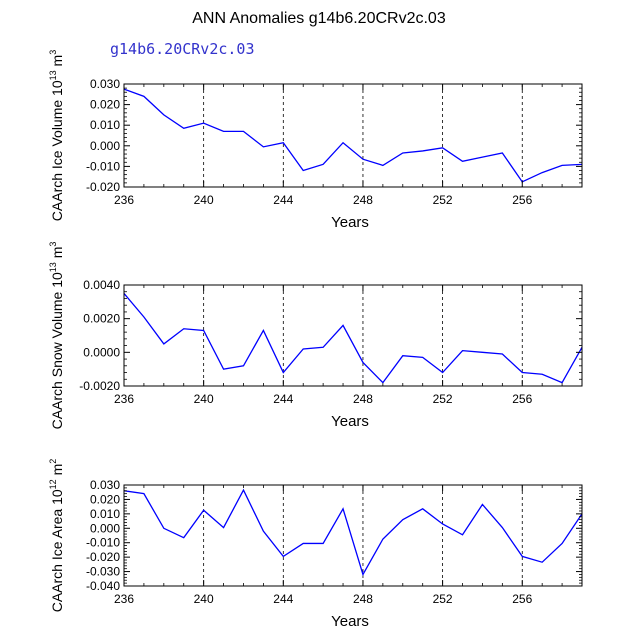 Image resolution: width=638 pixels, height=638 pixels. What do you see at coordinates (56, 536) in the screenshot?
I see `y-axis-label: CAArch Ice Area 1012 m2` at bounding box center [56, 536].